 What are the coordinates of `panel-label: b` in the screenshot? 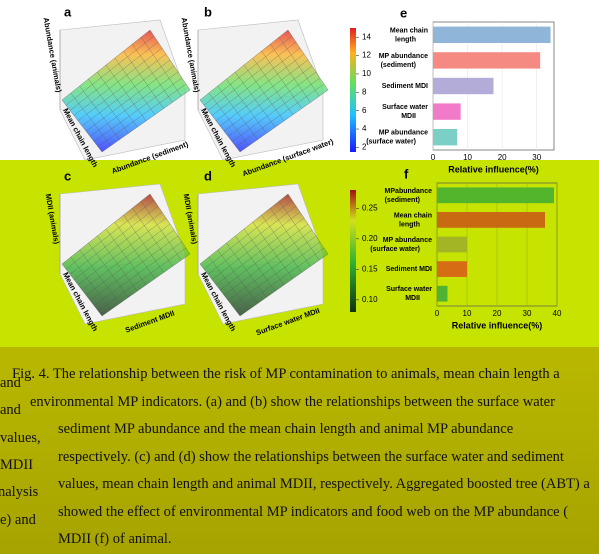 It's located at (208, 11).